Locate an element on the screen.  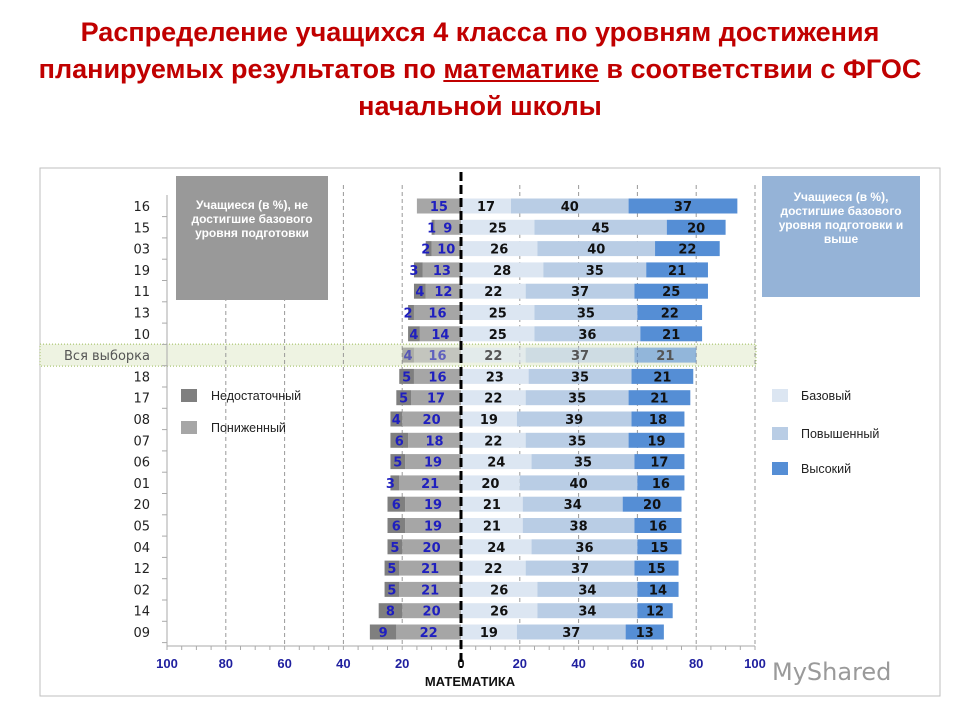
y-tick-label: 07 is located at coordinates (141, 441).